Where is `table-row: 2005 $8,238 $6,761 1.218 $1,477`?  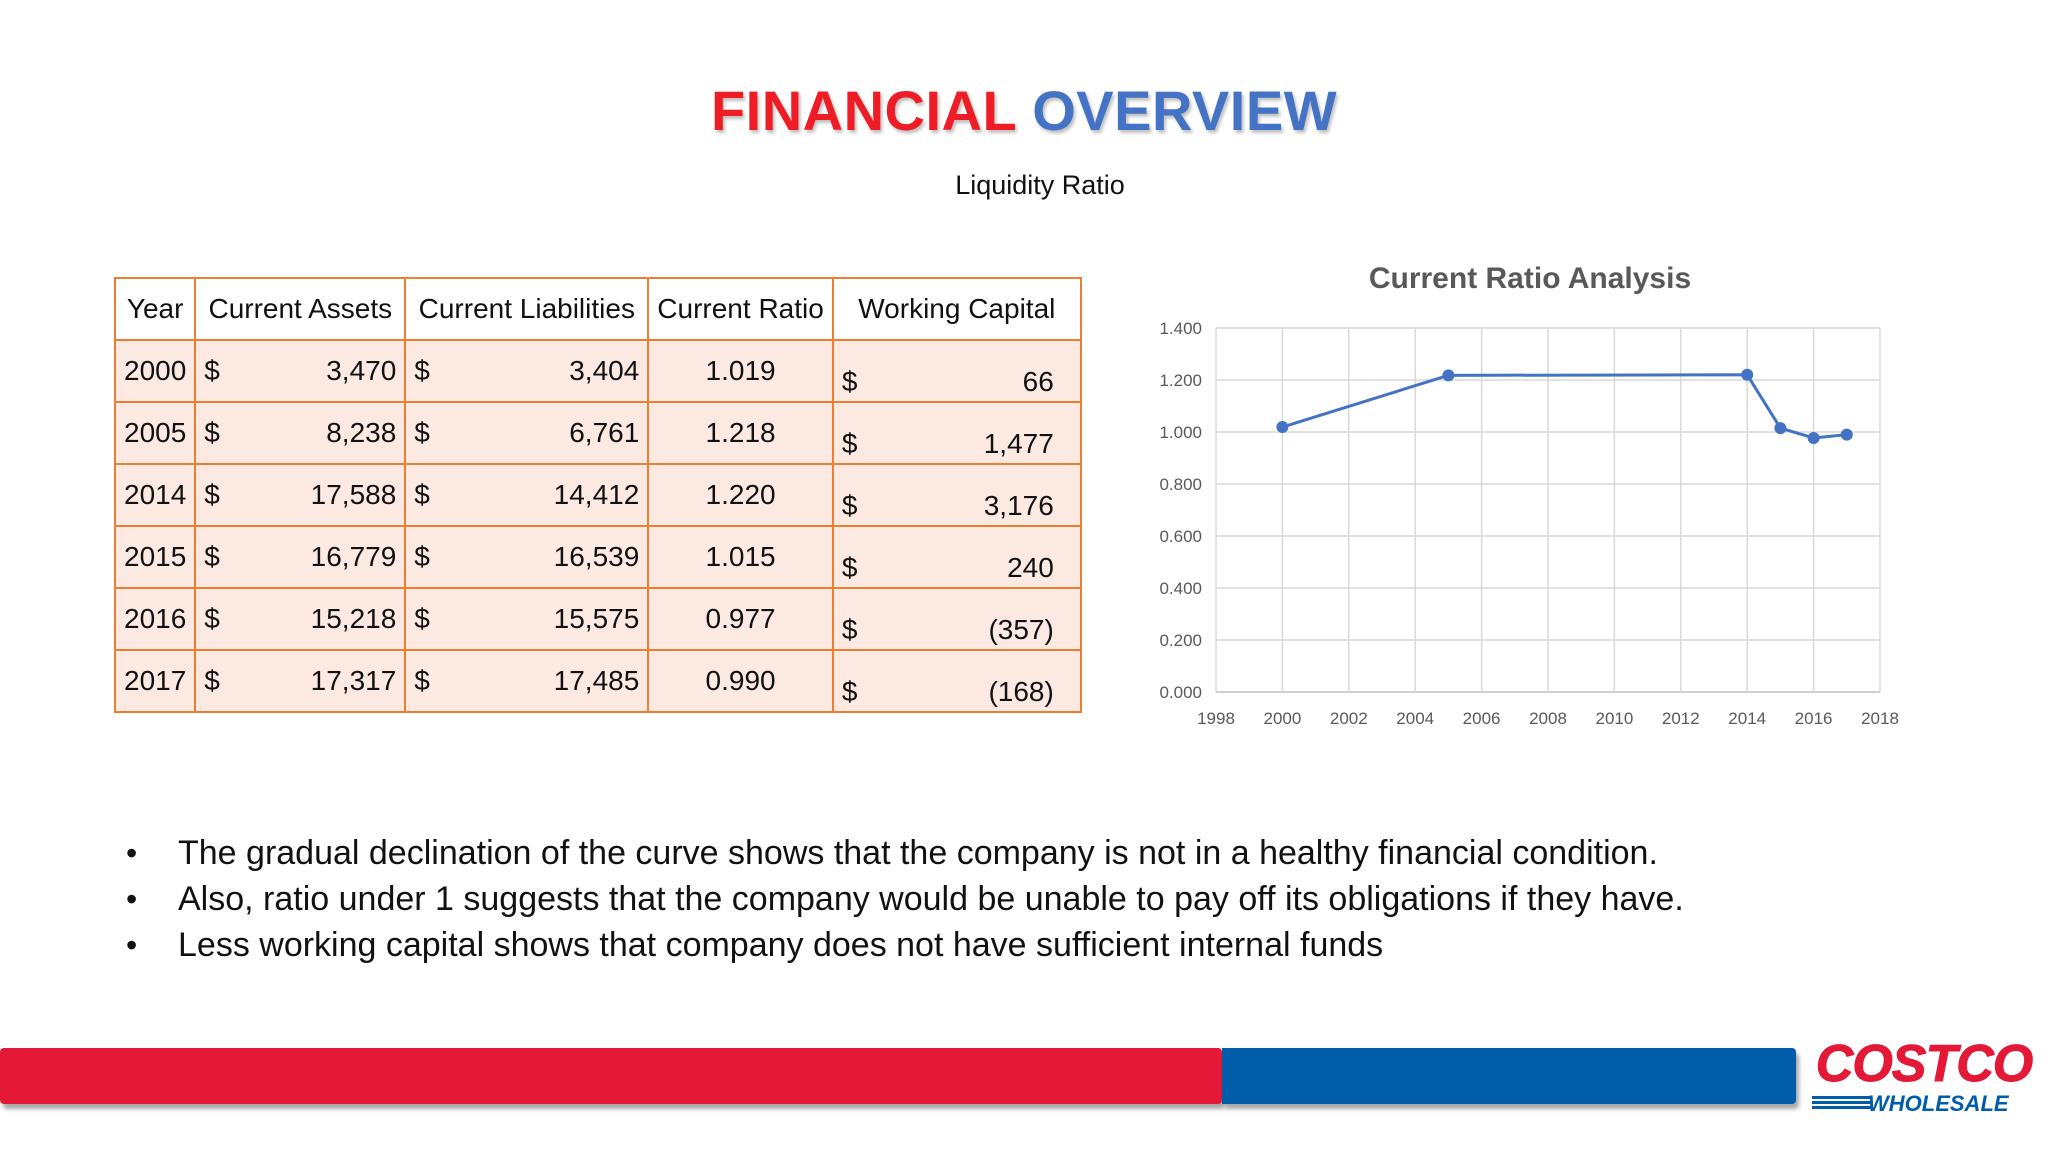
table-row: 2005 $8,238 $6,761 1.218 $1,477 is located at coordinates (597, 433).